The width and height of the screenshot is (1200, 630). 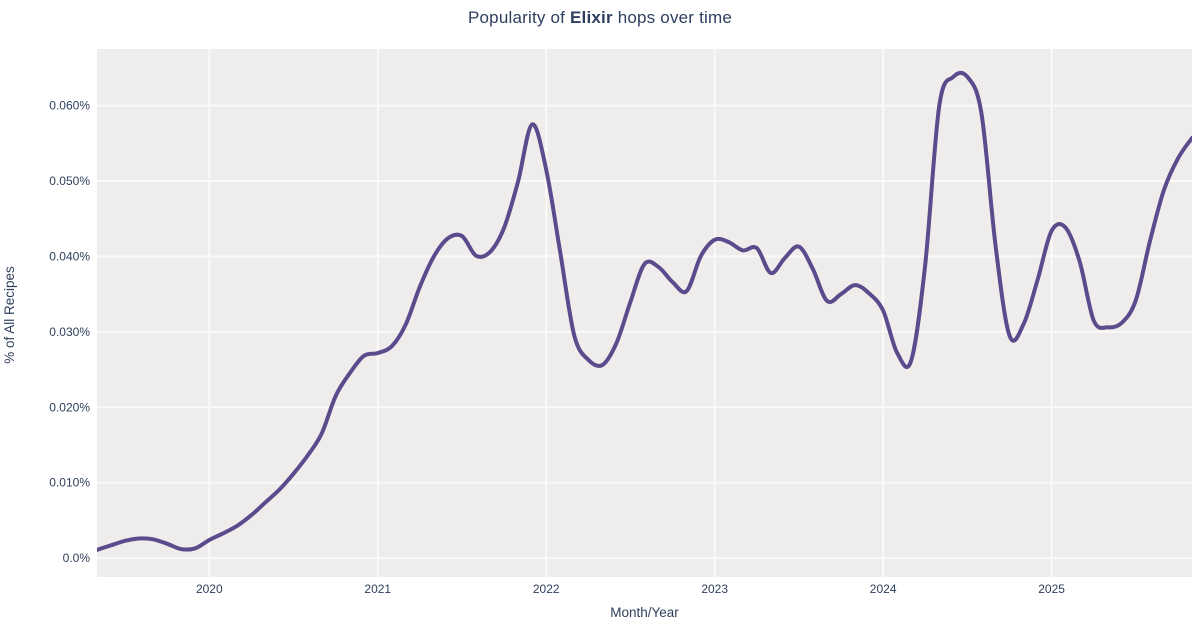 What do you see at coordinates (9, 315) in the screenshot?
I see `y-axis-title: % of All Recipes` at bounding box center [9, 315].